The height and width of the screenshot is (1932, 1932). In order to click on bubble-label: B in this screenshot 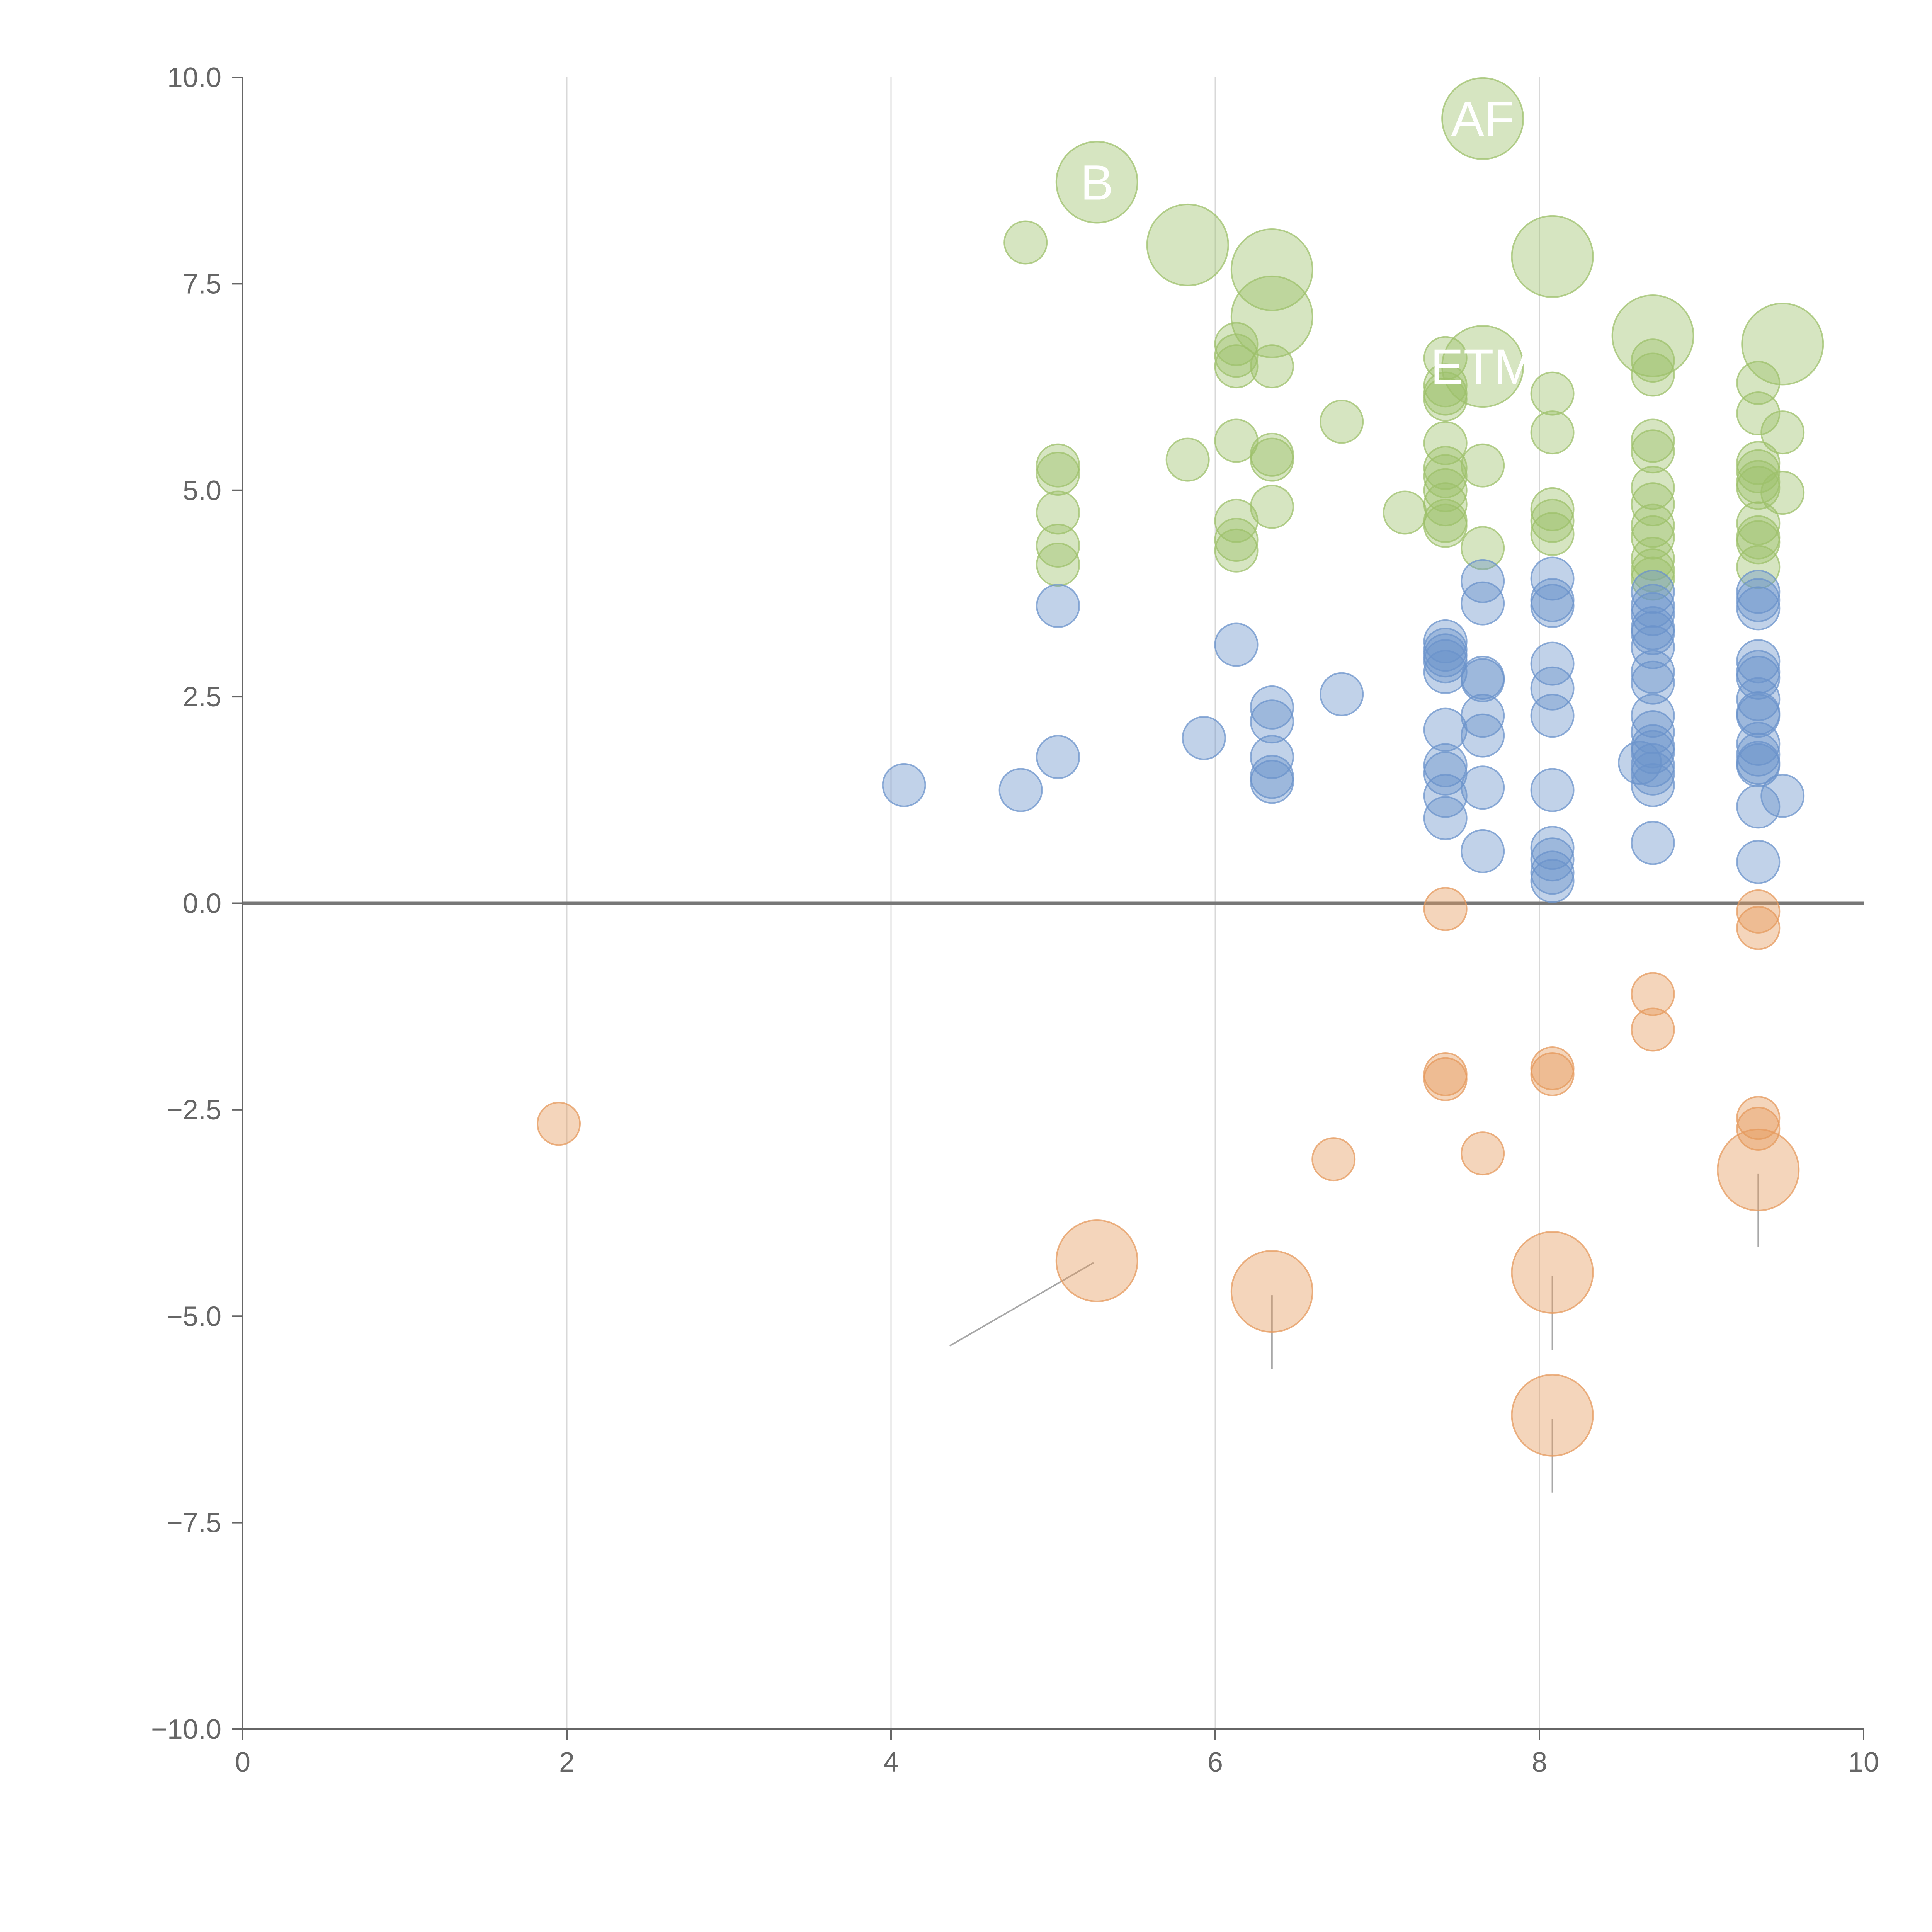, I will do `click(1097, 183)`.